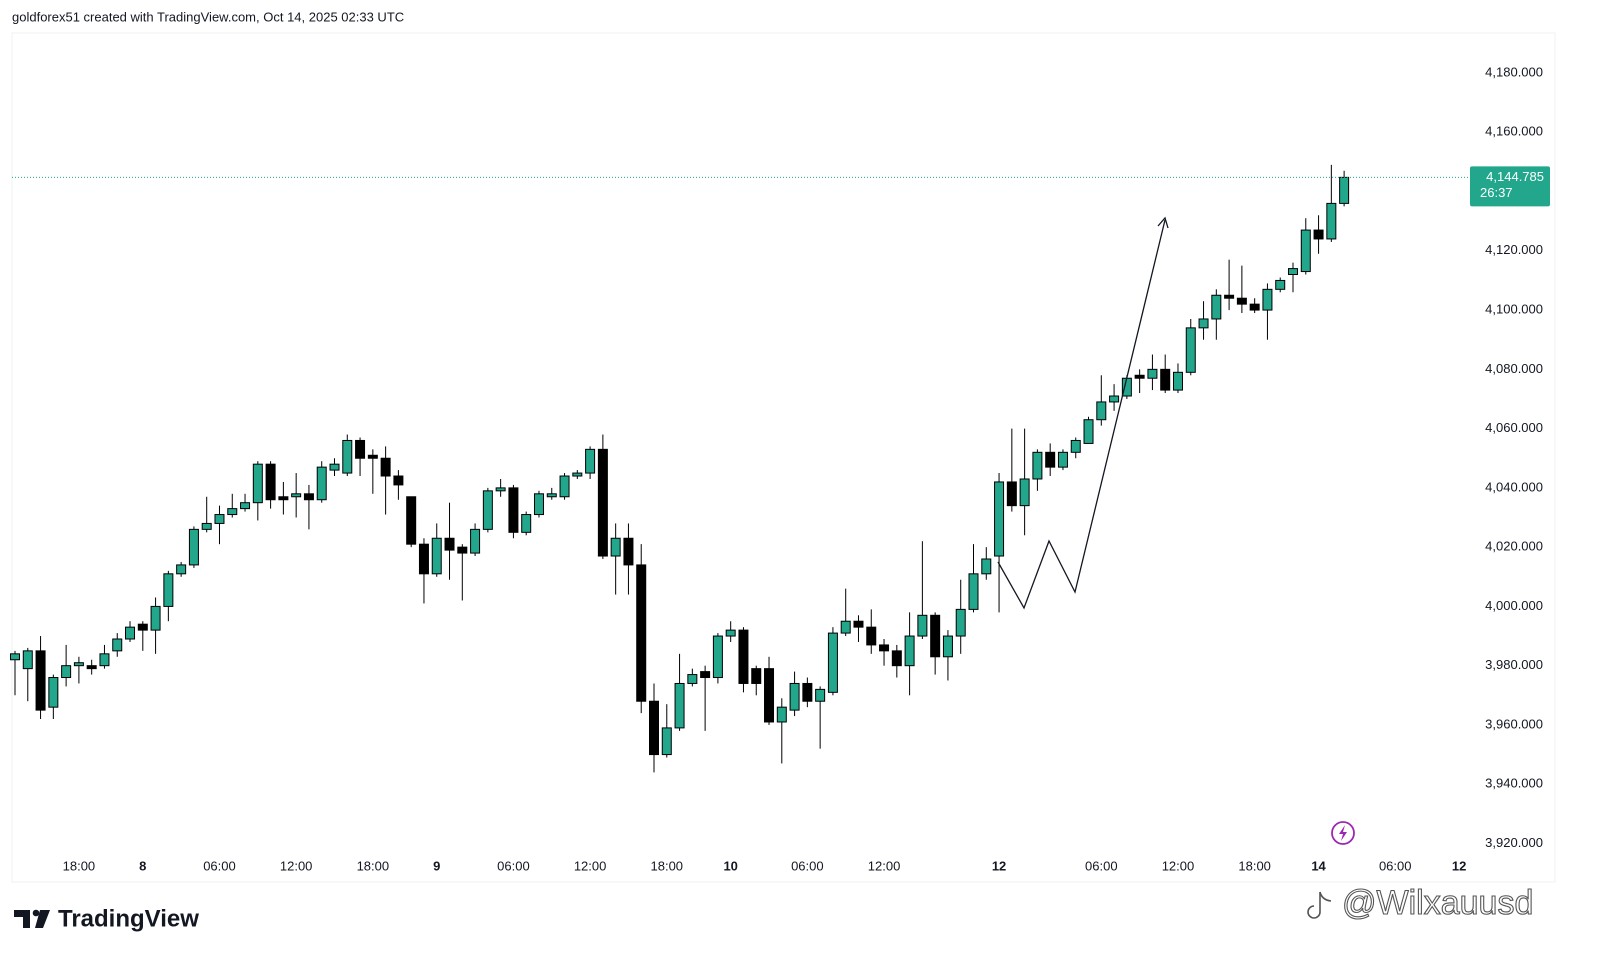 This screenshot has height=975, width=1600. I want to click on last-price-label: 4,144.785, so click(1515, 176).